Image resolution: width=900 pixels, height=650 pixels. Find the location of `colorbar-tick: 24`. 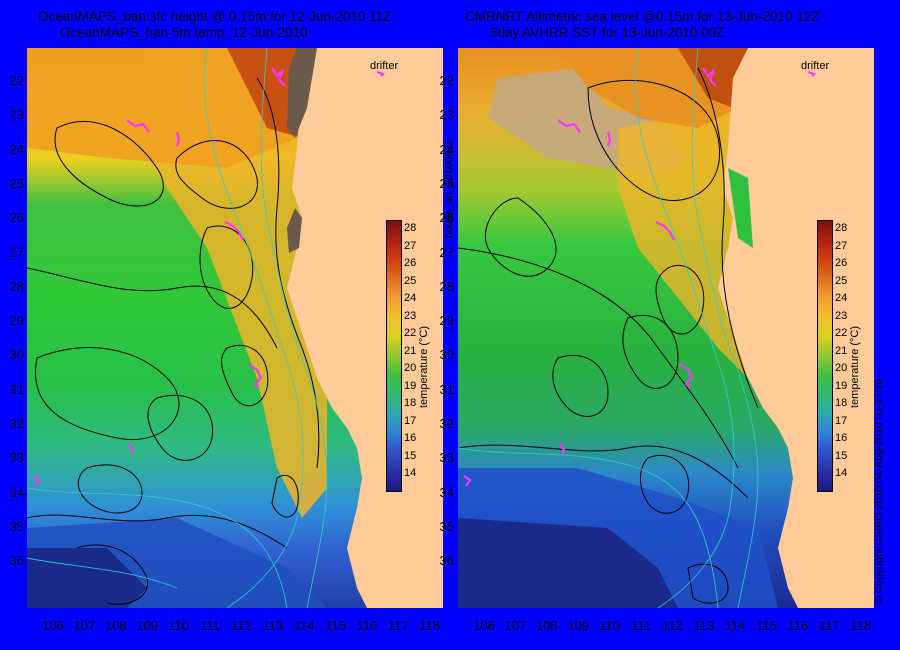

colorbar-tick: 24 is located at coordinates (410, 298).